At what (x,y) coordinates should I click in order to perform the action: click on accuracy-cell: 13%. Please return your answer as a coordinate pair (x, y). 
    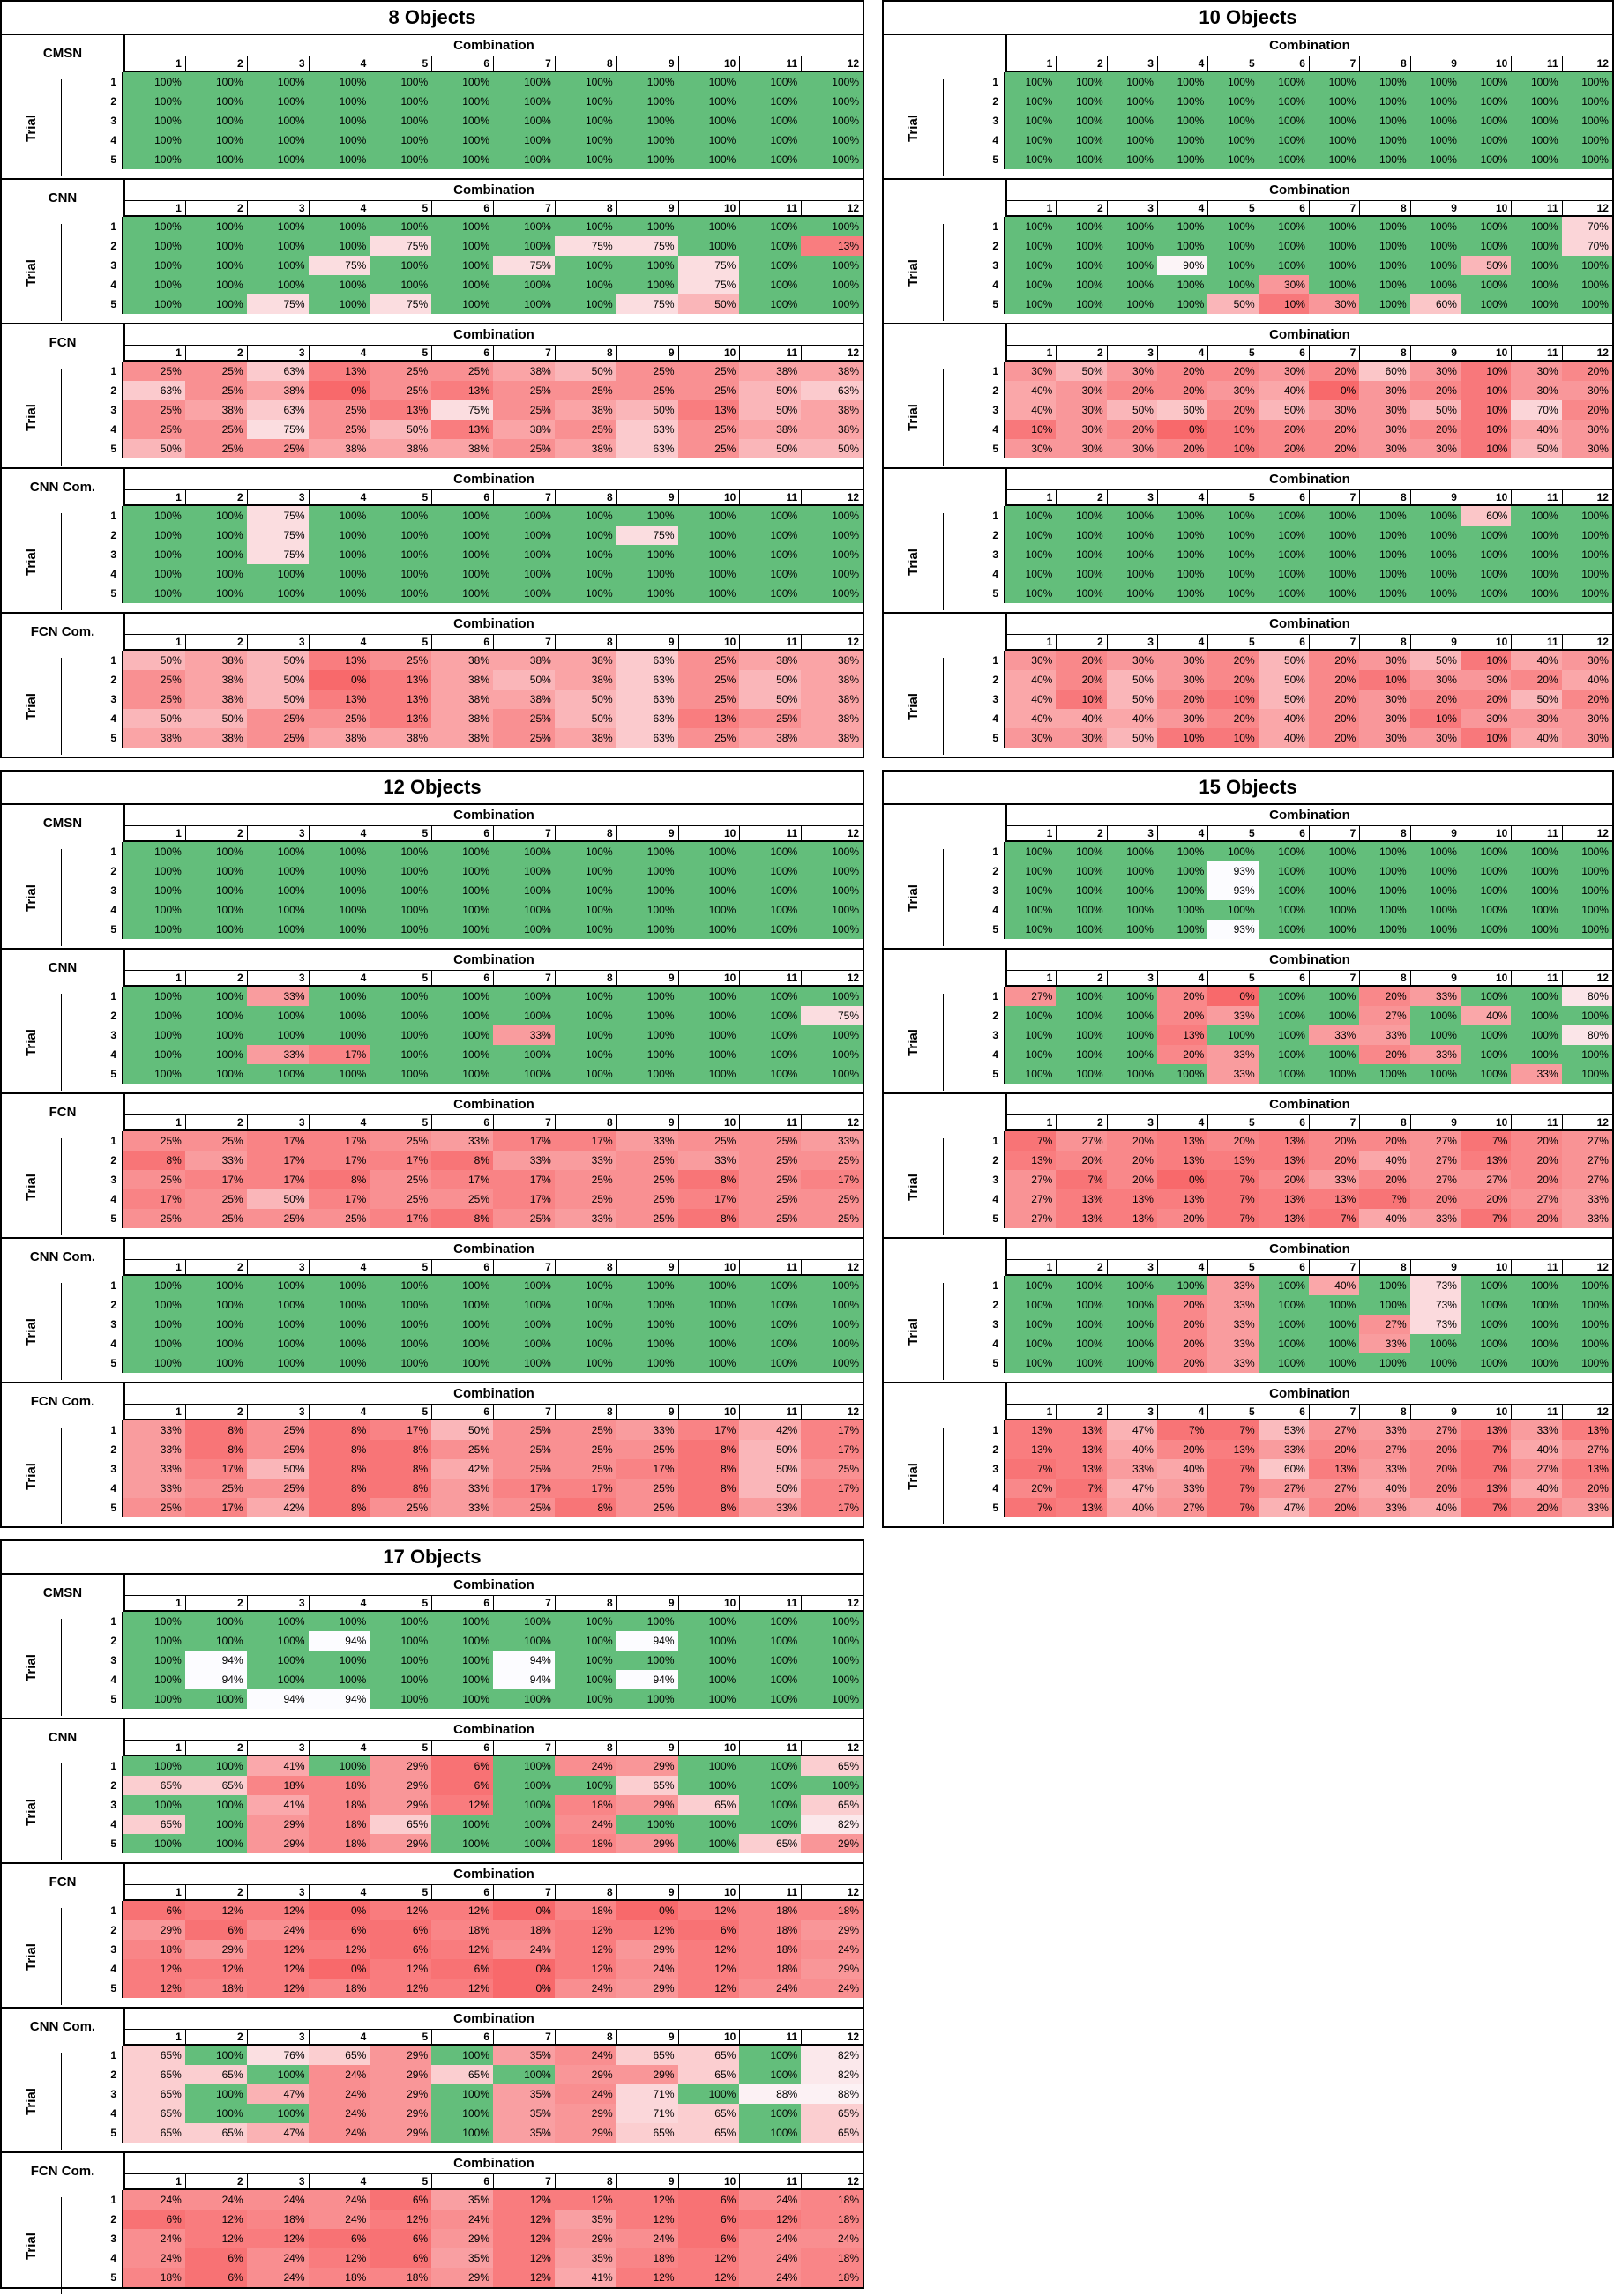
    Looking at the image, I should click on (1334, 1469).